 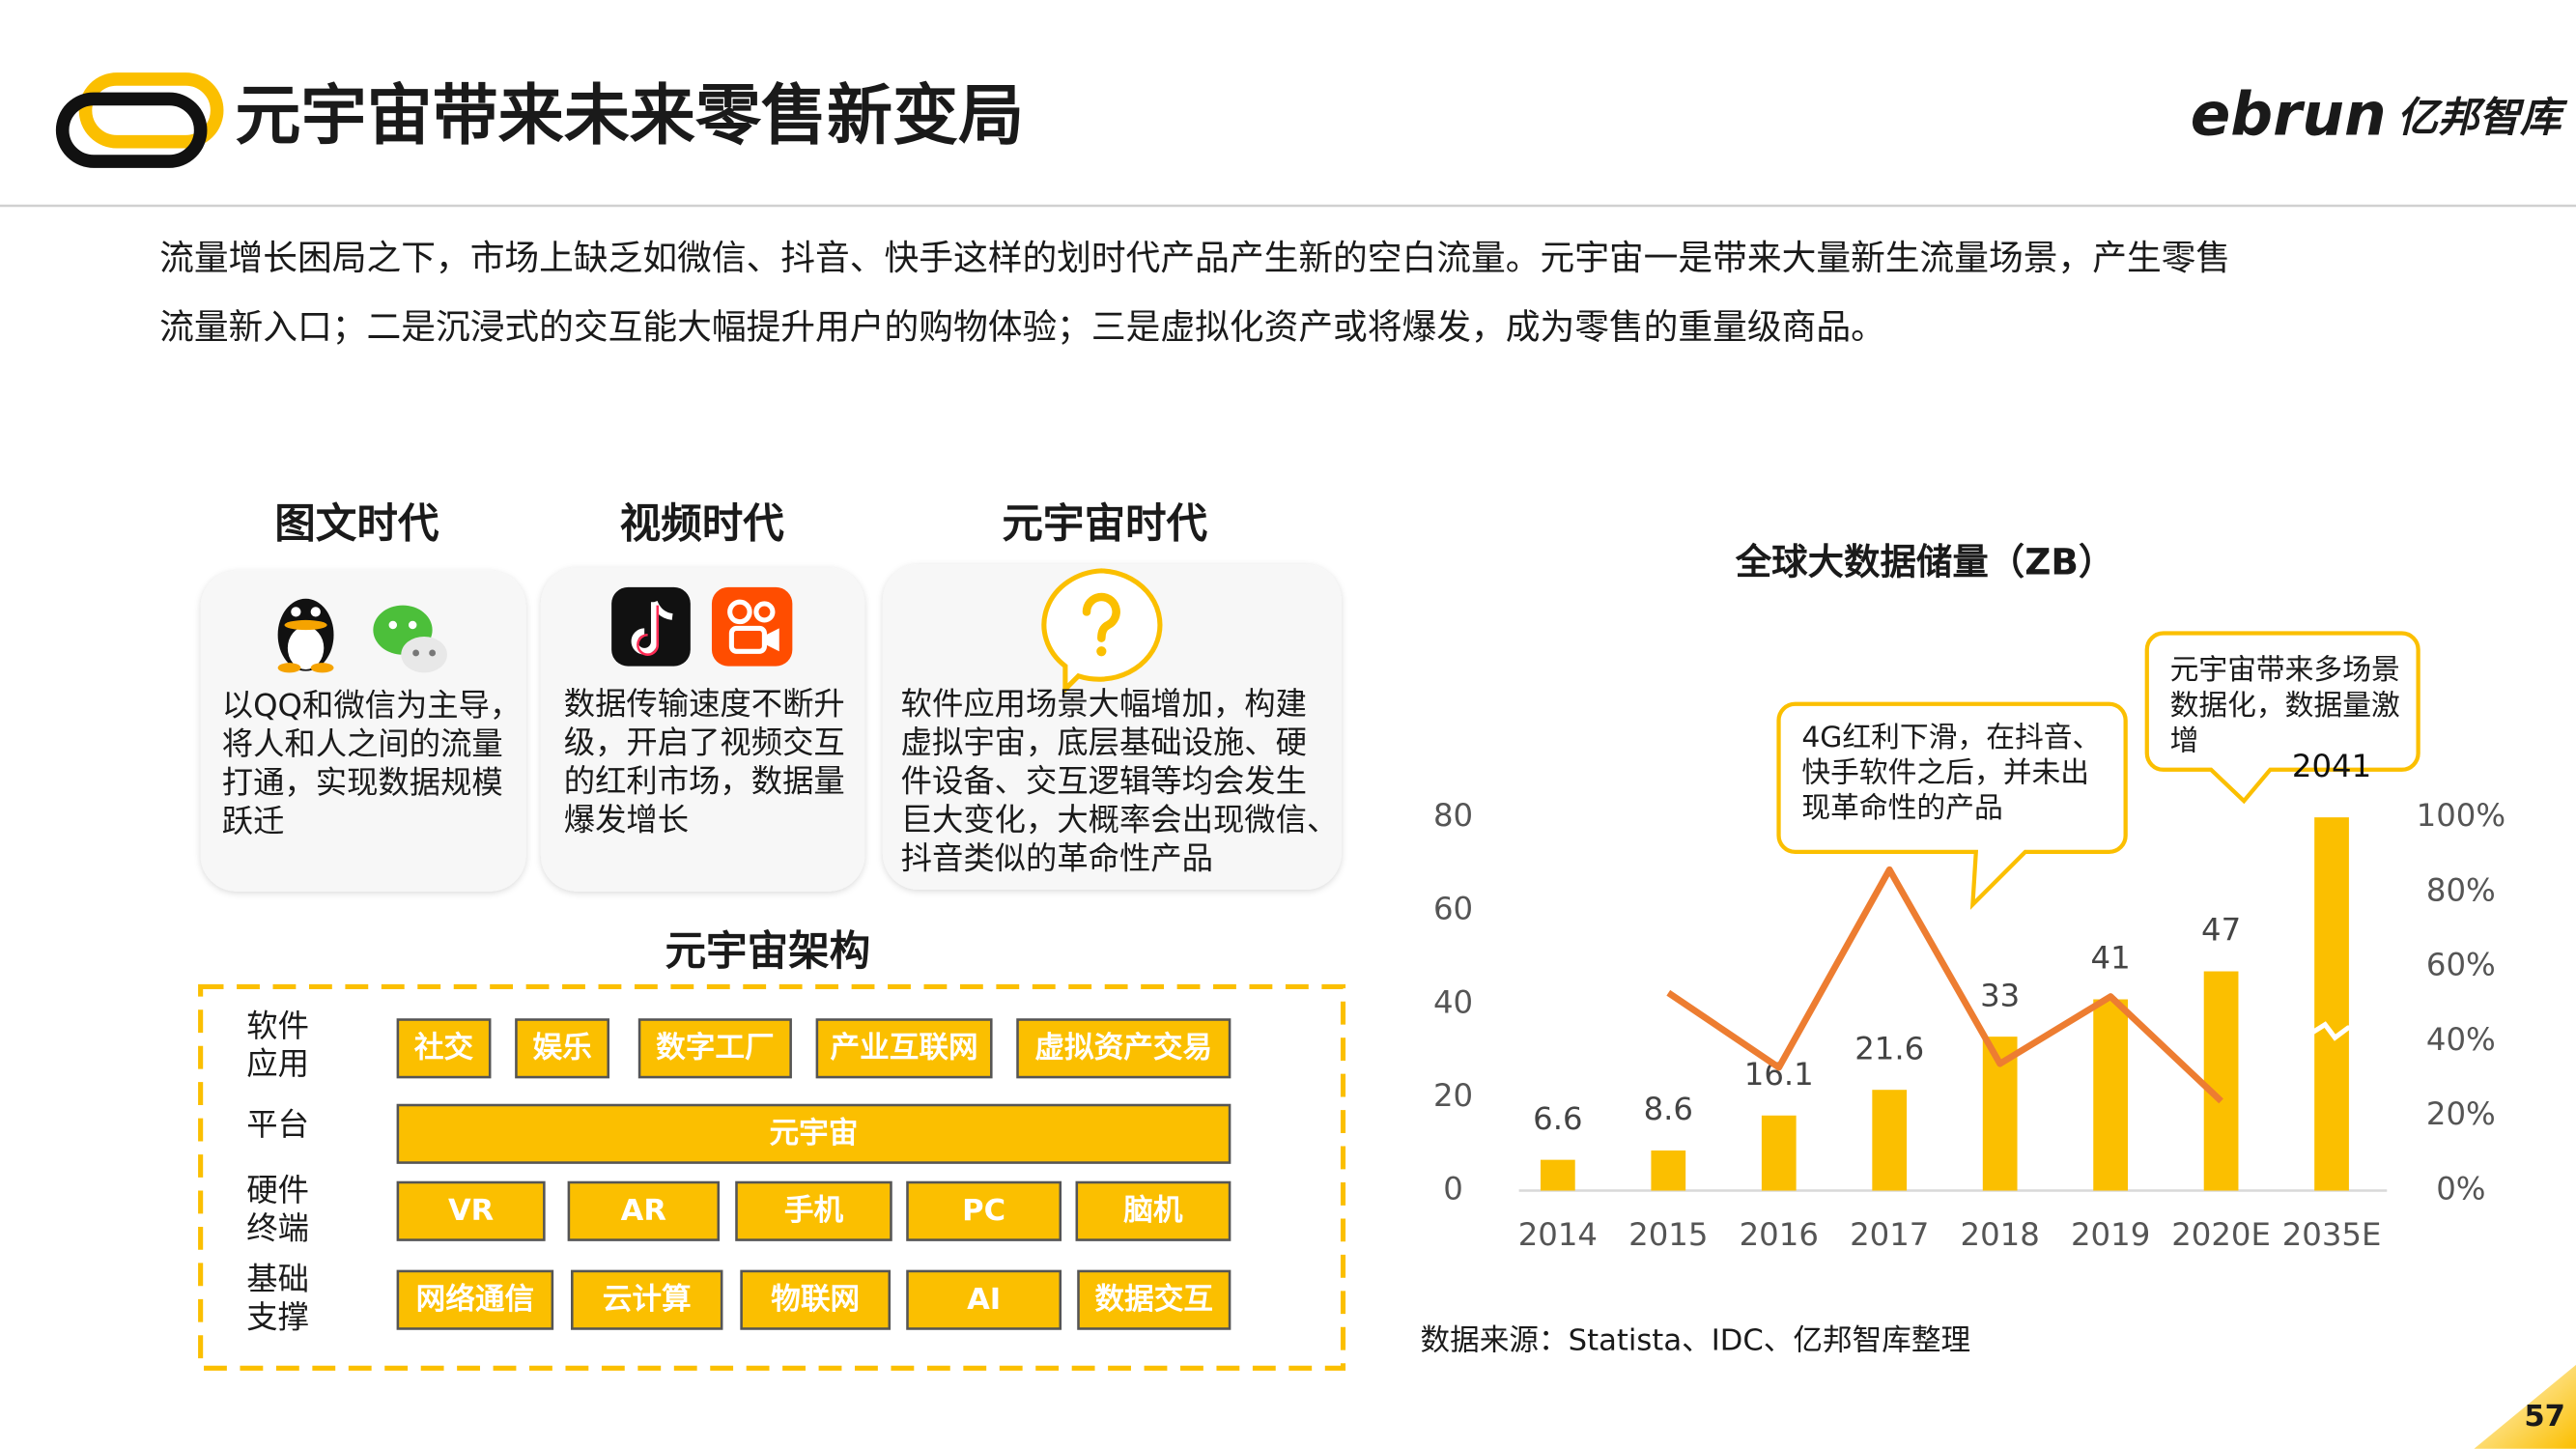 I want to click on layer-item-label: 脑机, so click(x=1153, y=1211).